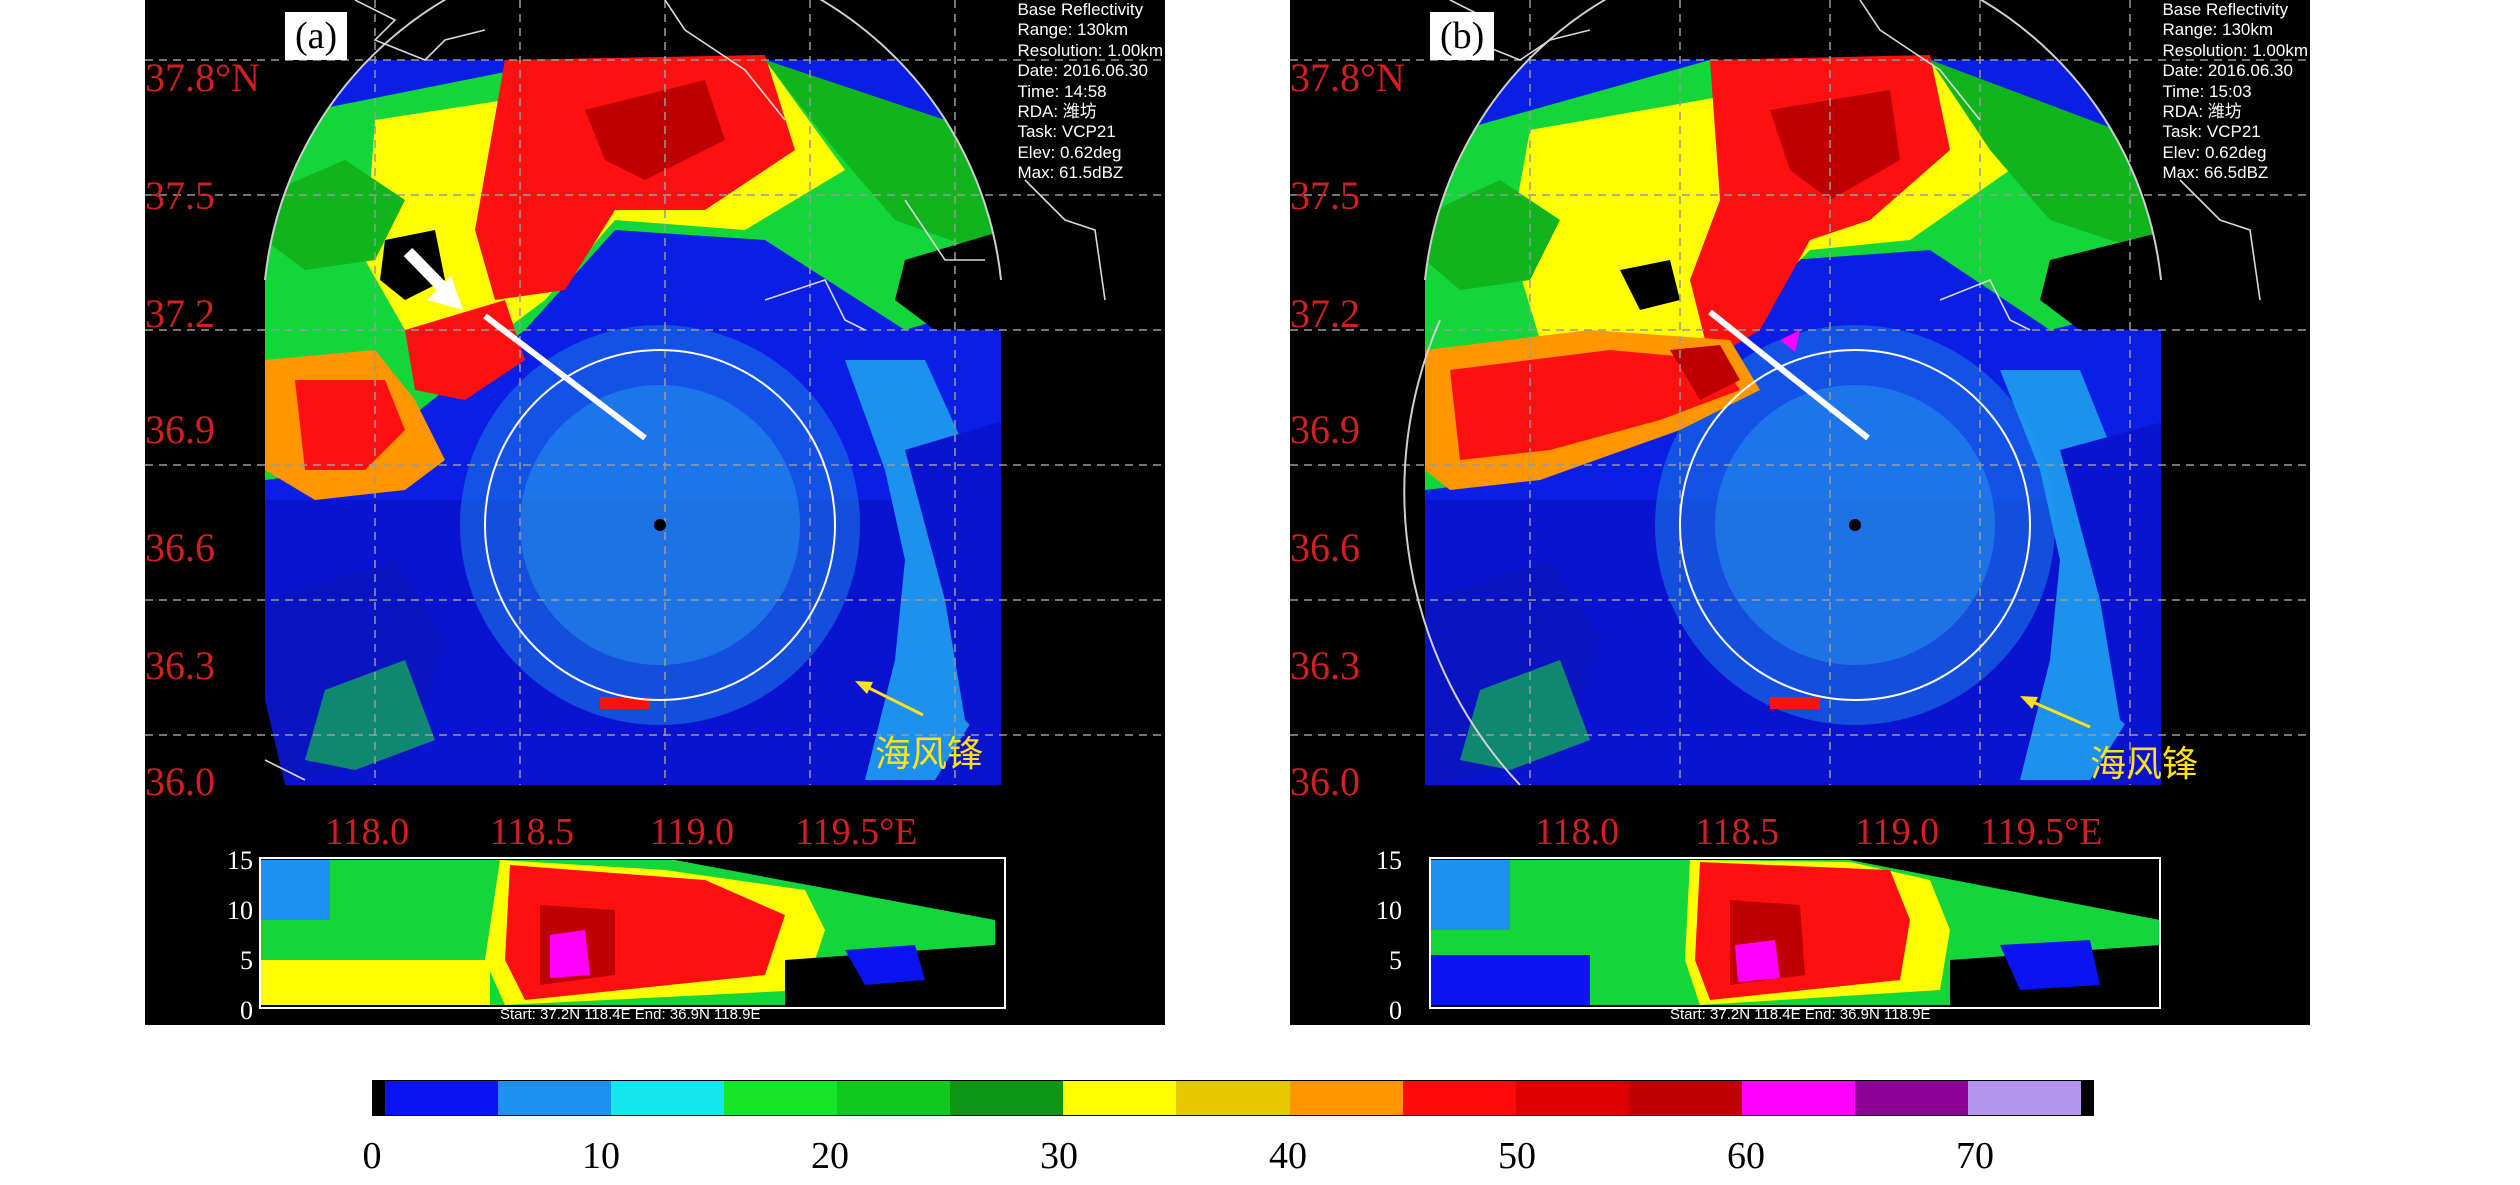  What do you see at coordinates (1059, 1156) in the screenshot?
I see `colorbar-tick: 30` at bounding box center [1059, 1156].